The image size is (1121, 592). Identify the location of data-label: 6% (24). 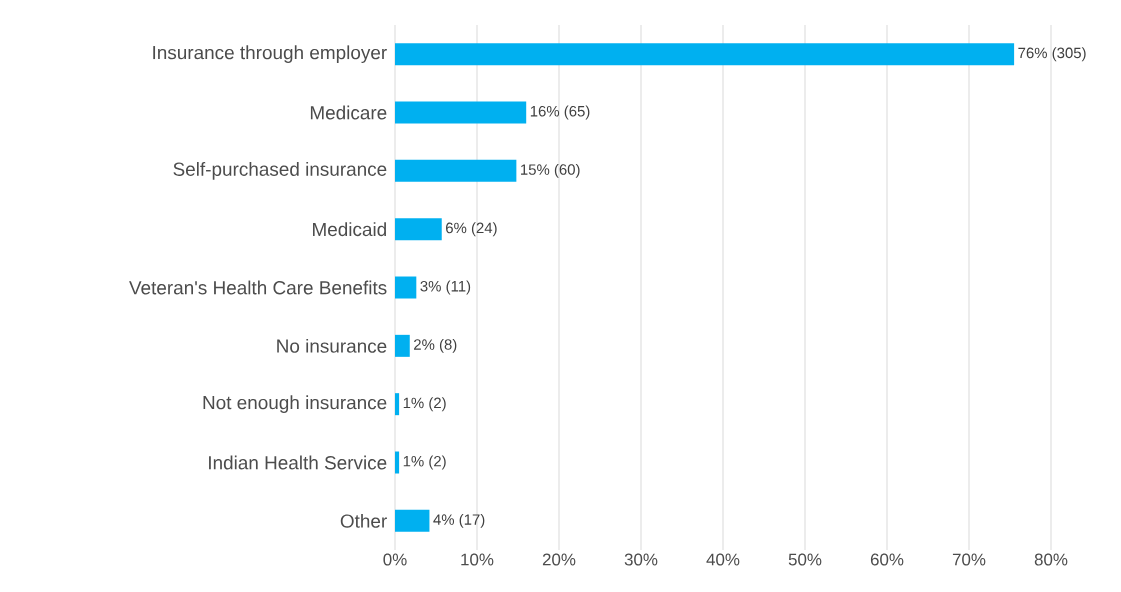
(471, 229).